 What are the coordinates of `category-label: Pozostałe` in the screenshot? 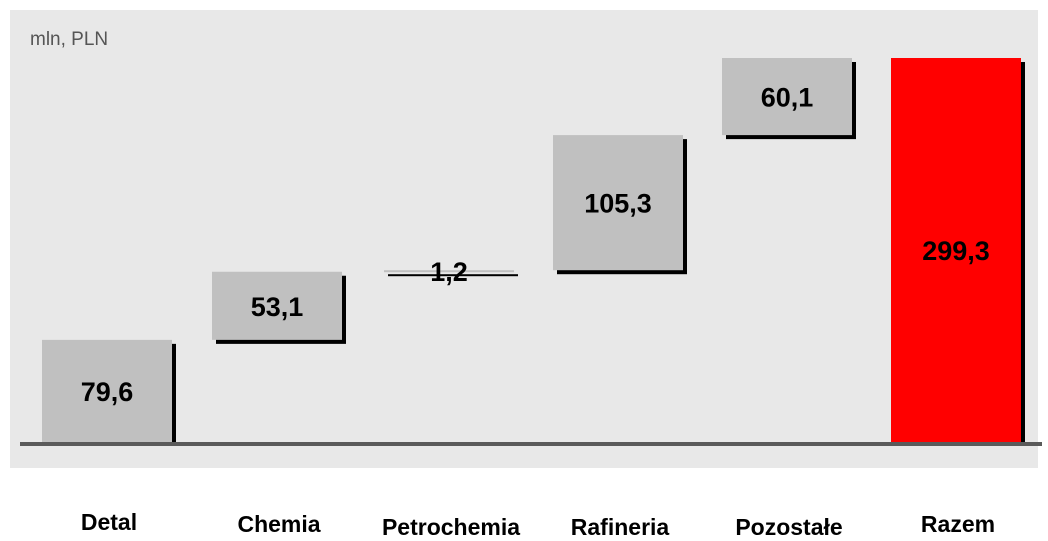 It's located at (788, 527).